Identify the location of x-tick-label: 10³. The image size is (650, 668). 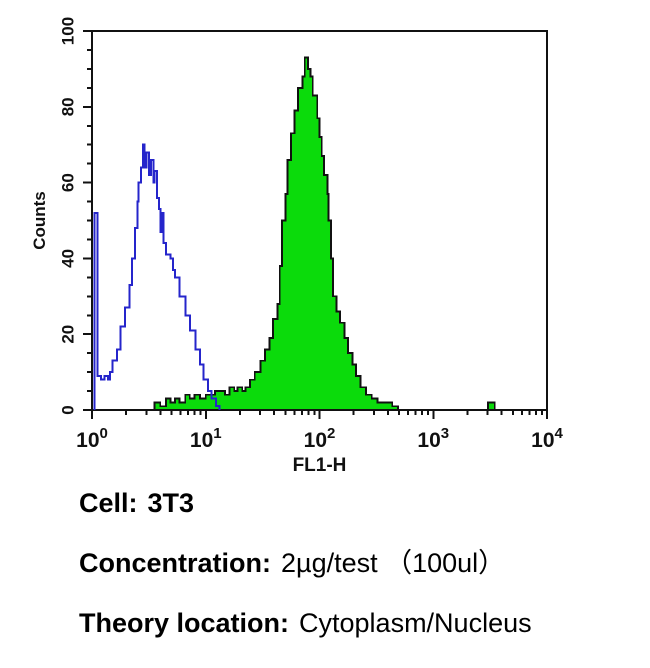
(433, 438).